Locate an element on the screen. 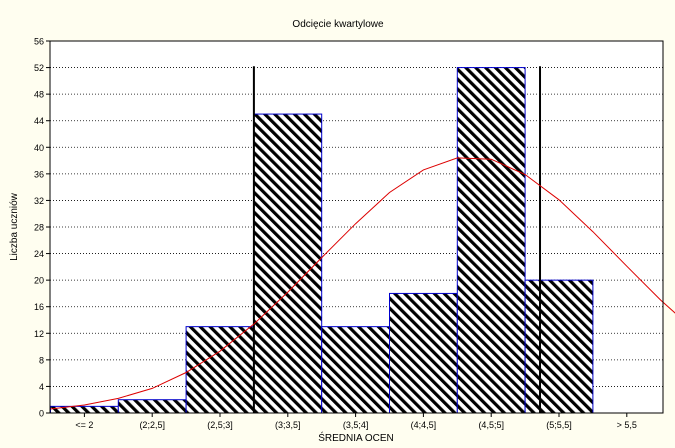  y-tick-label: 20 is located at coordinates (39, 281).